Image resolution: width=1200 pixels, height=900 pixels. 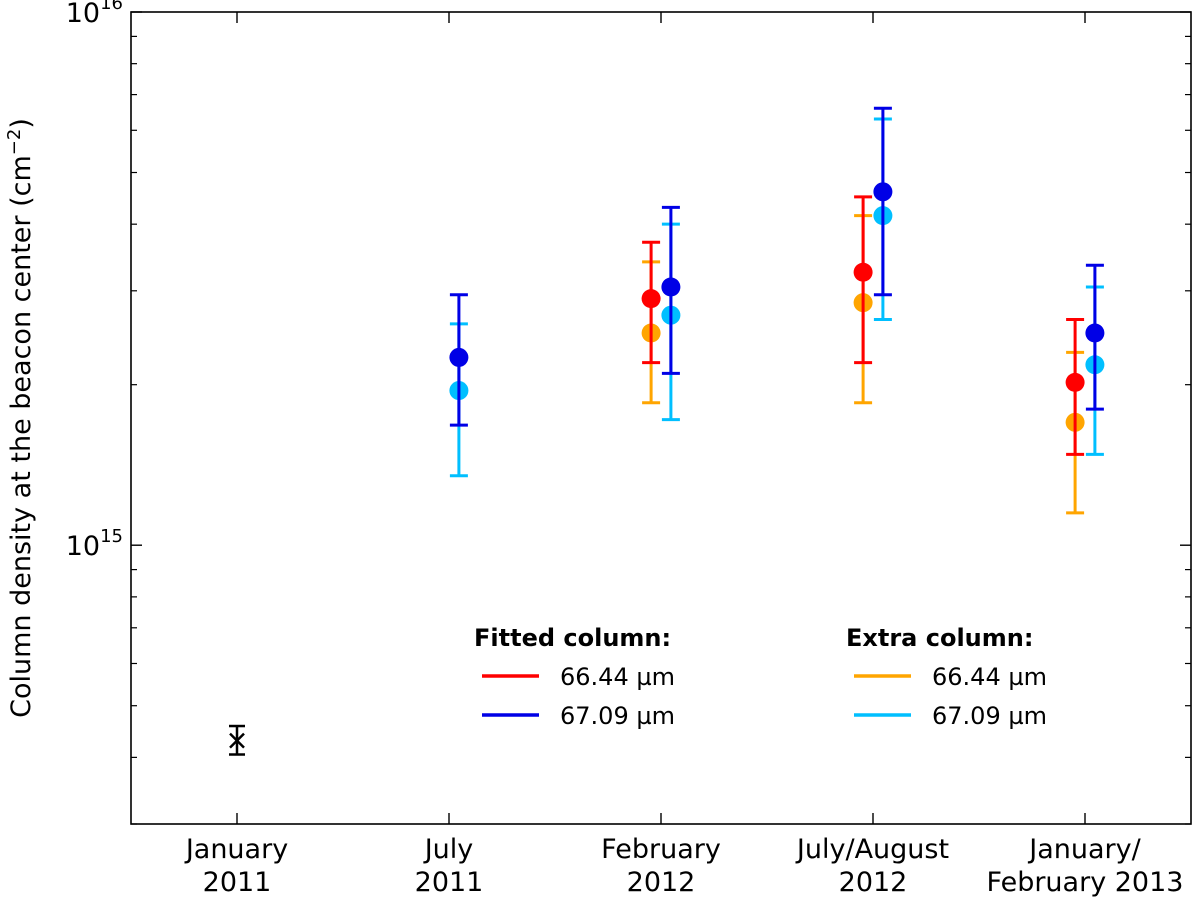 What do you see at coordinates (661, 849) in the screenshot?
I see `x-tick-label-line1: February` at bounding box center [661, 849].